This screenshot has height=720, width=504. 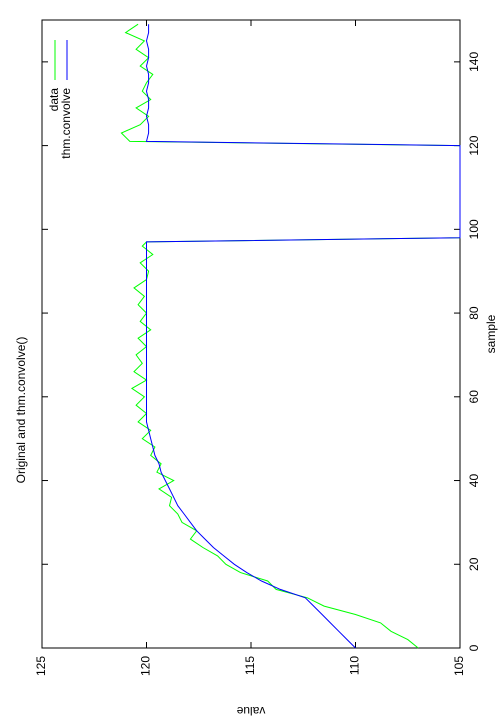 I want to click on x-tick-label: 100, so click(x=474, y=229).